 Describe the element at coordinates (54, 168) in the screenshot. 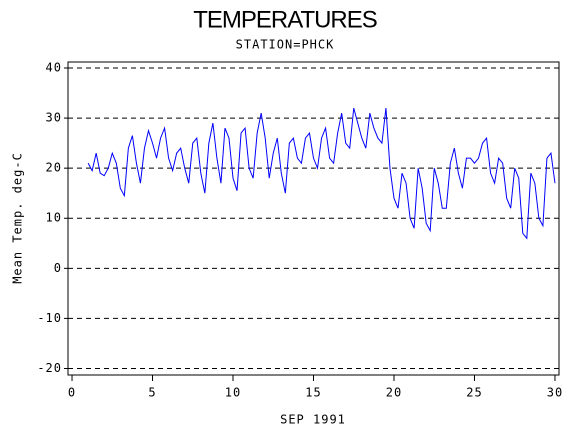

I see `y-tick-label: 20` at that location.